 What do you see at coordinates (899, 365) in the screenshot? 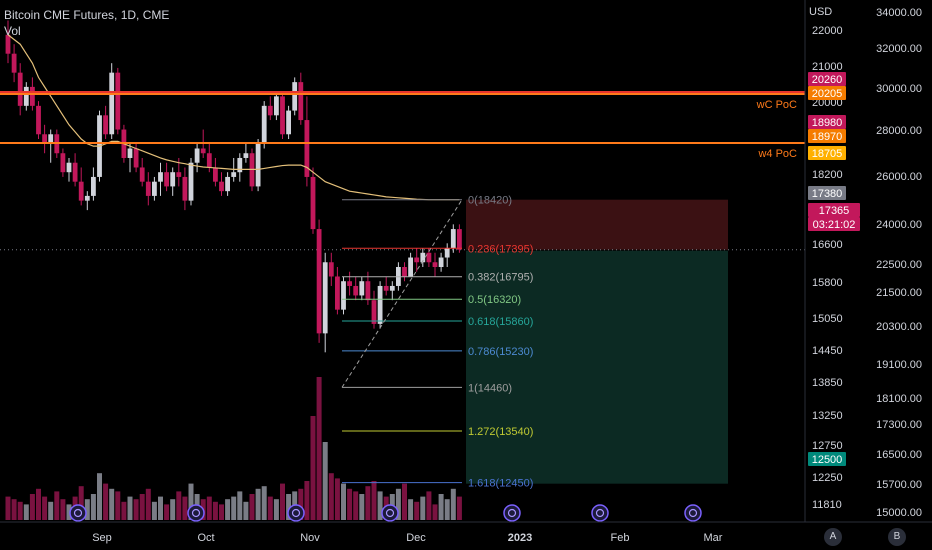
I see `right-price-tick: 19100.00` at bounding box center [899, 365].